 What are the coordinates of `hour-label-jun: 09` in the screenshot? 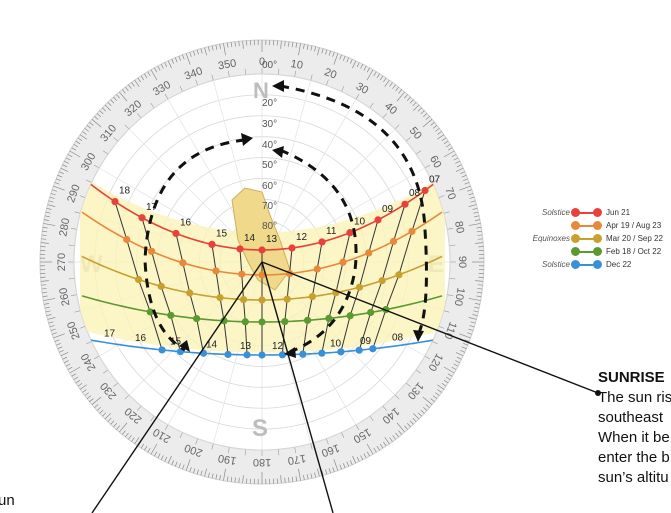 It's located at (388, 209).